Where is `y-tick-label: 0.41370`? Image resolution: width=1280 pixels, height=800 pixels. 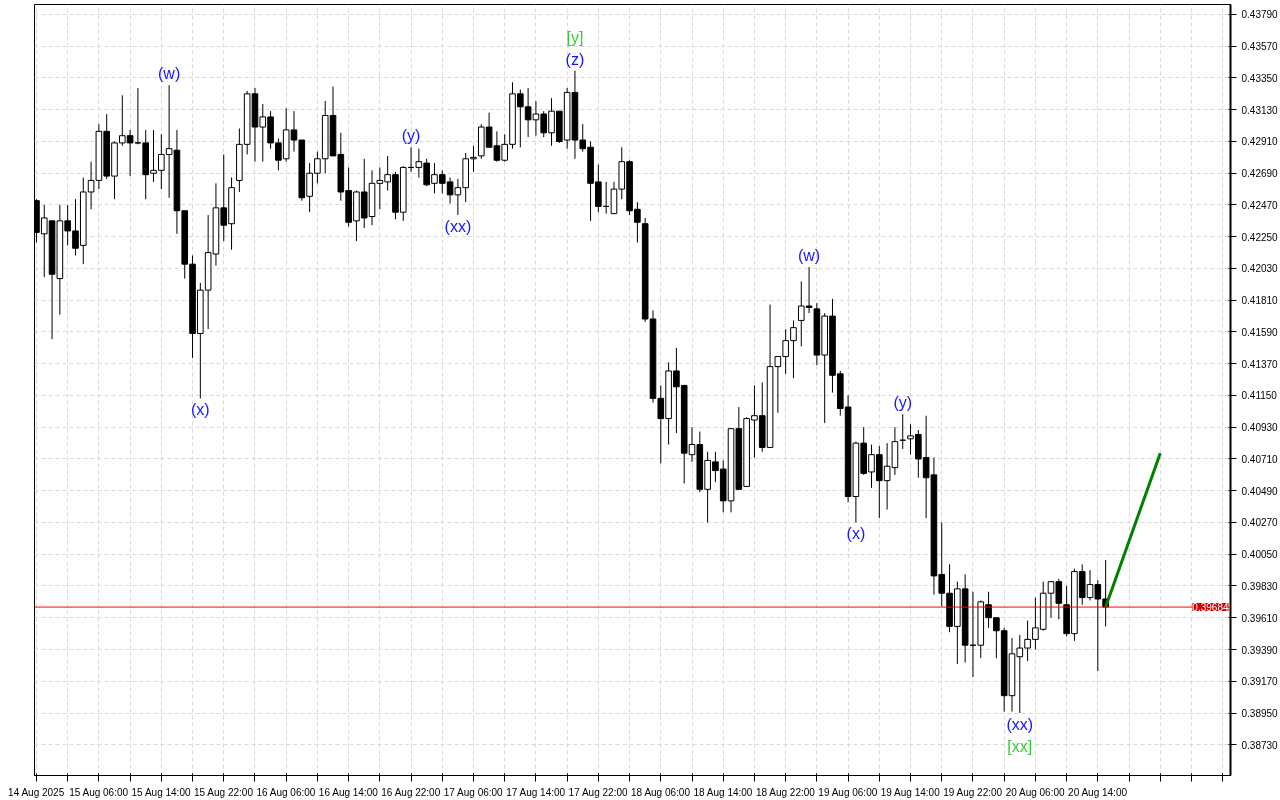
y-tick-label: 0.41370 is located at coordinates (1260, 364).